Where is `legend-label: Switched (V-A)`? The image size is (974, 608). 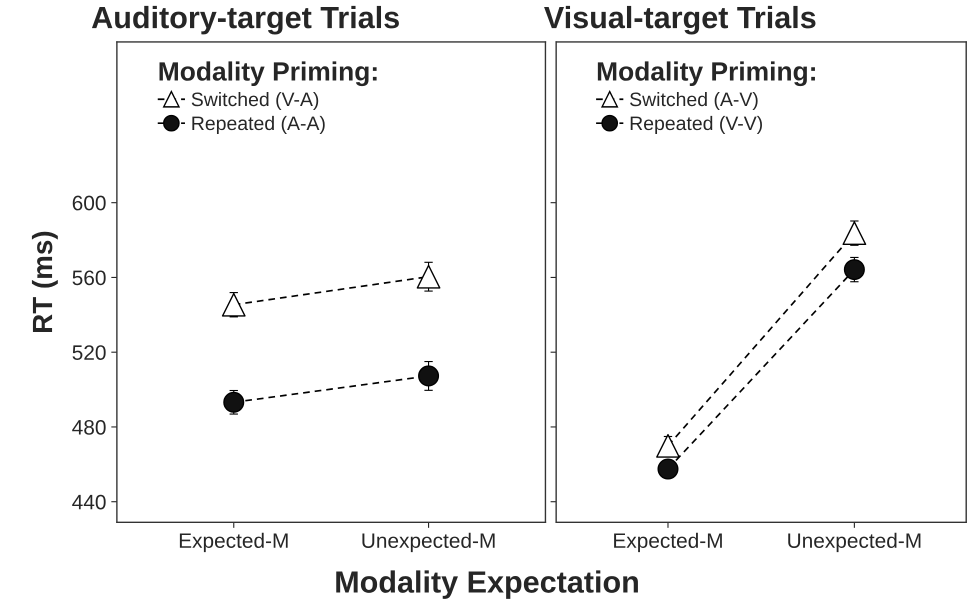 legend-label: Switched (V-A) is located at coordinates (255, 101).